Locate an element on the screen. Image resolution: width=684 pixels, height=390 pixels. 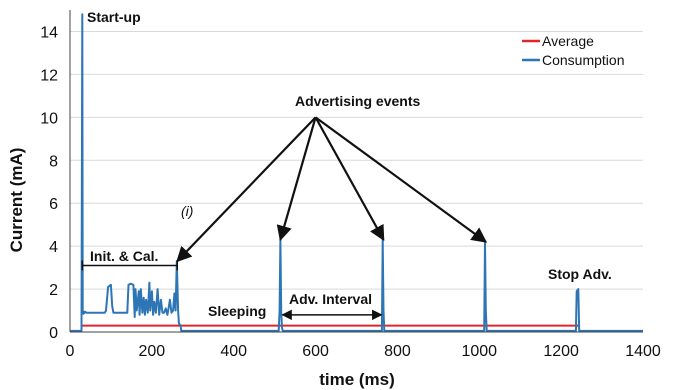
y-tick-14: 14 is located at coordinates (49, 32).